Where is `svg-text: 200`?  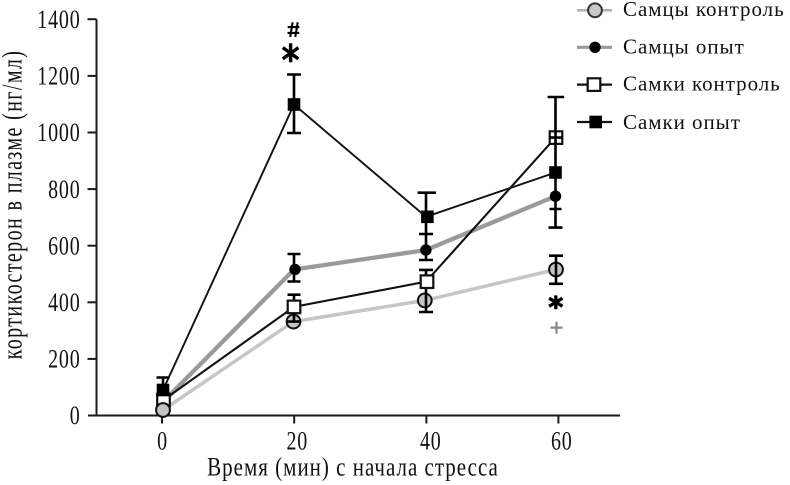
svg-text: 200 is located at coordinates (64, 359).